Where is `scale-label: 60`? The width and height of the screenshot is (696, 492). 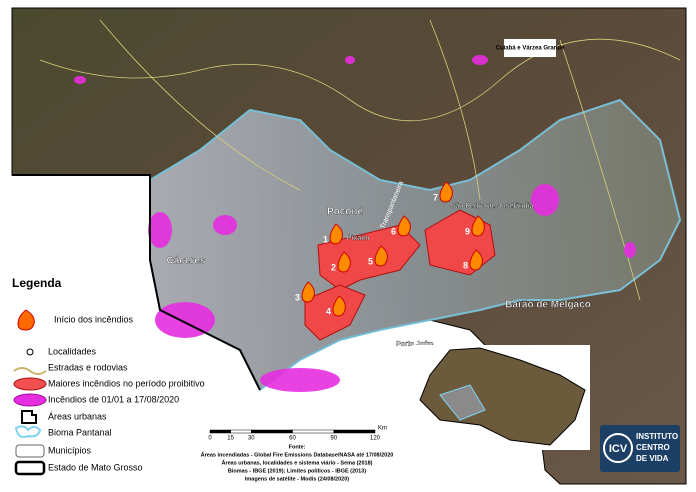
scale-label: 60 is located at coordinates (292, 439).